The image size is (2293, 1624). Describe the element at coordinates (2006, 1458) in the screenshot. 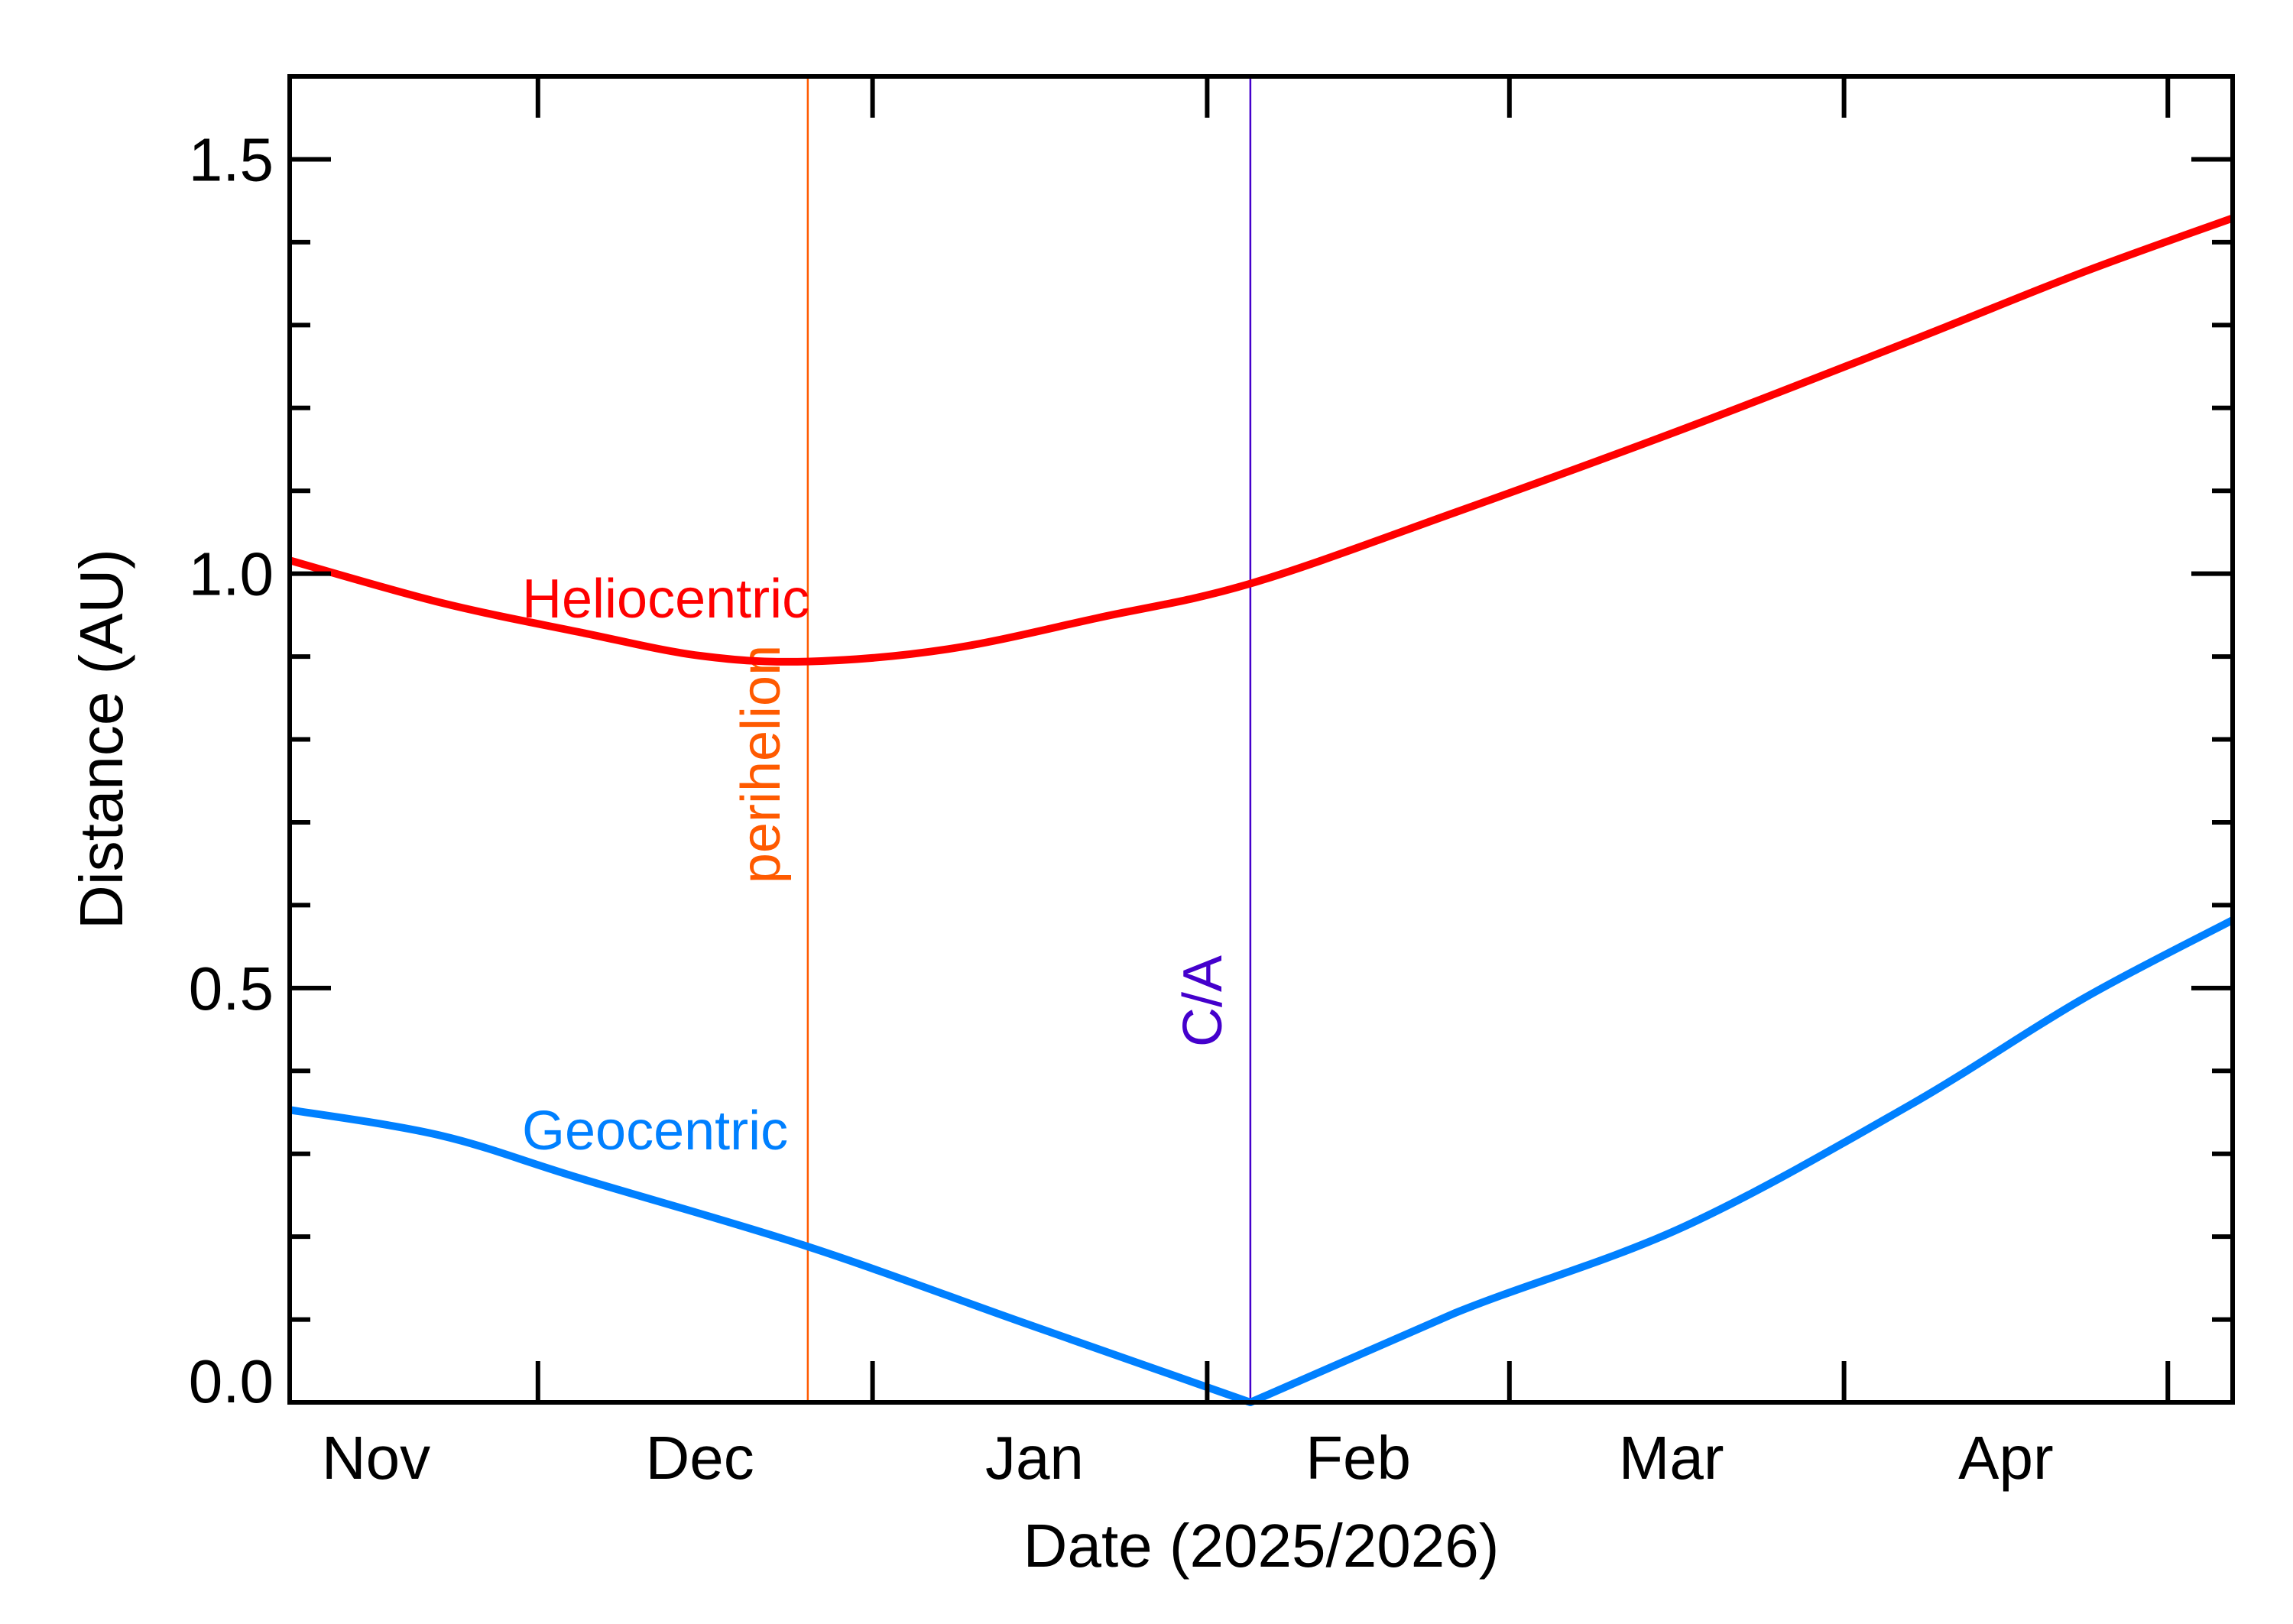

I see `x-tick-label: Apr` at that location.